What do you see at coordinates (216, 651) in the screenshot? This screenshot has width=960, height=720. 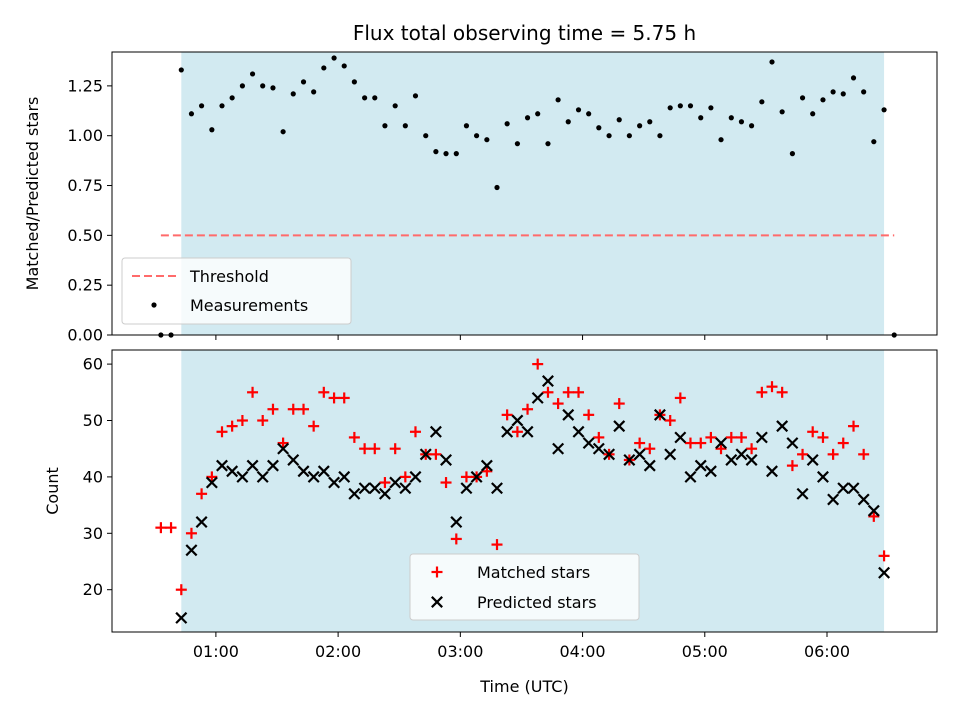 I see `x-tick-label: 01:00` at bounding box center [216, 651].